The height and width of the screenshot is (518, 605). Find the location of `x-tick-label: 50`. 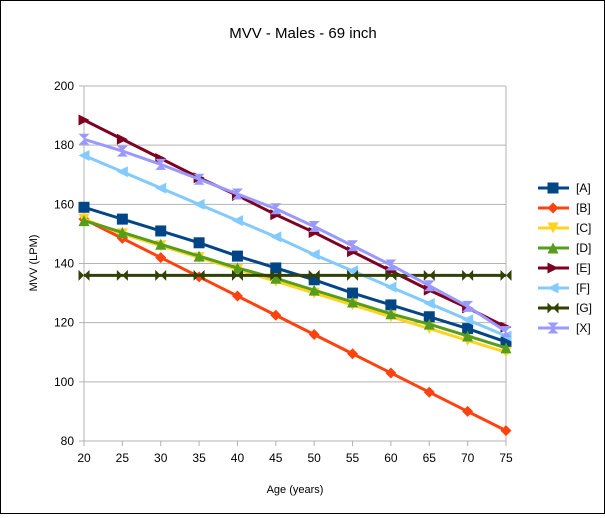

x-tick-label: 50 is located at coordinates (315, 458).